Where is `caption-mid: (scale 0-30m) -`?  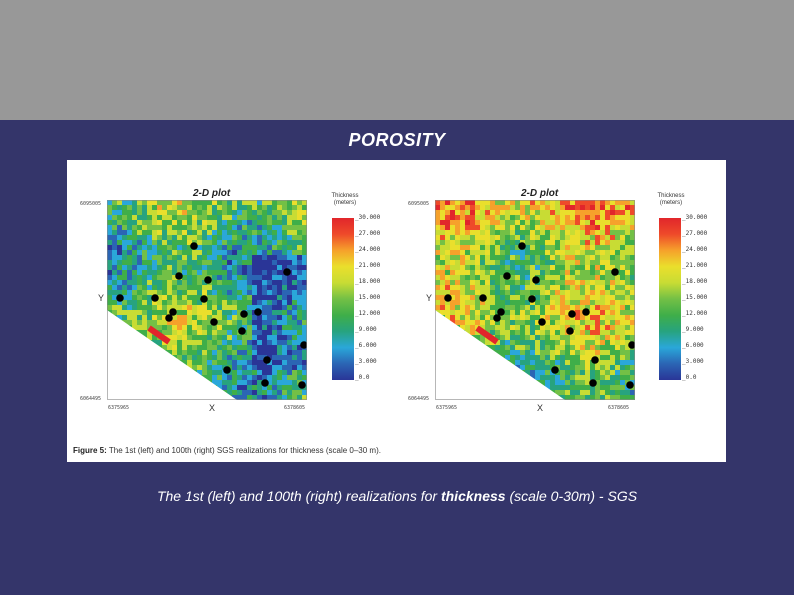 caption-mid: (scale 0-30m) - is located at coordinates (556, 496).